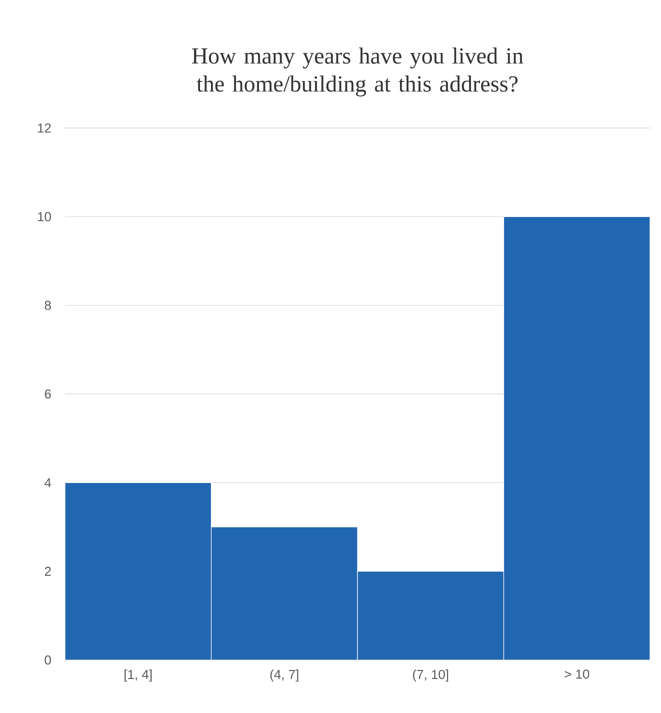 This screenshot has width=661, height=713. What do you see at coordinates (47, 305) in the screenshot?
I see `y-tick-label: 8` at bounding box center [47, 305].